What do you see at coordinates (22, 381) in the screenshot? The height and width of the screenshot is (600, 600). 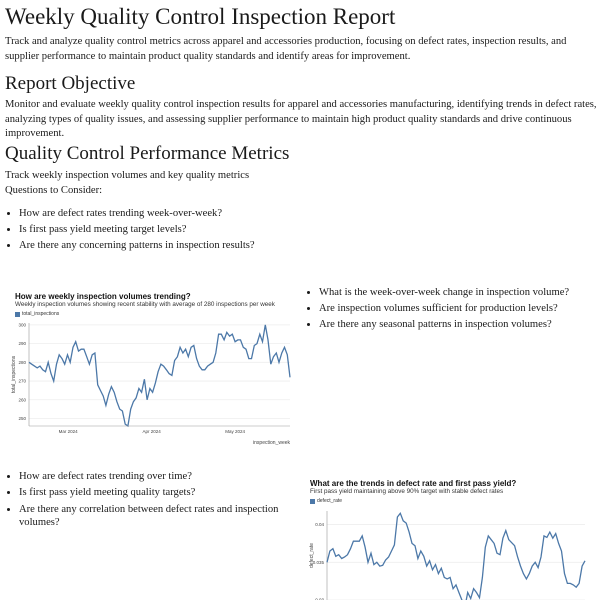 I see `y-tick-label: 270` at bounding box center [22, 381].